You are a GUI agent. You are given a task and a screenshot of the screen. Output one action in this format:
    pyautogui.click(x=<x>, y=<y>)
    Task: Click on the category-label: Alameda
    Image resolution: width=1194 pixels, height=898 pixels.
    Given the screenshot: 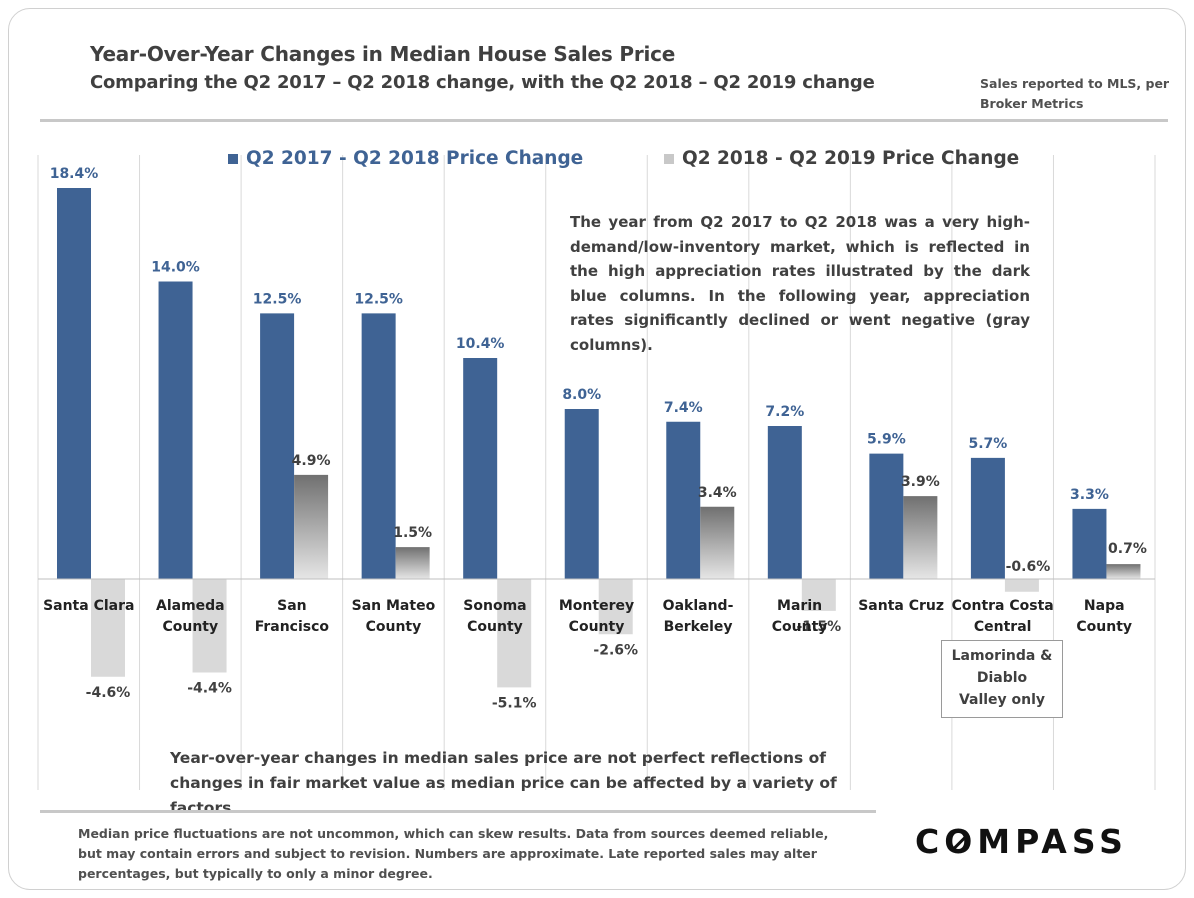 What is the action you would take?
    pyautogui.click(x=190, y=606)
    